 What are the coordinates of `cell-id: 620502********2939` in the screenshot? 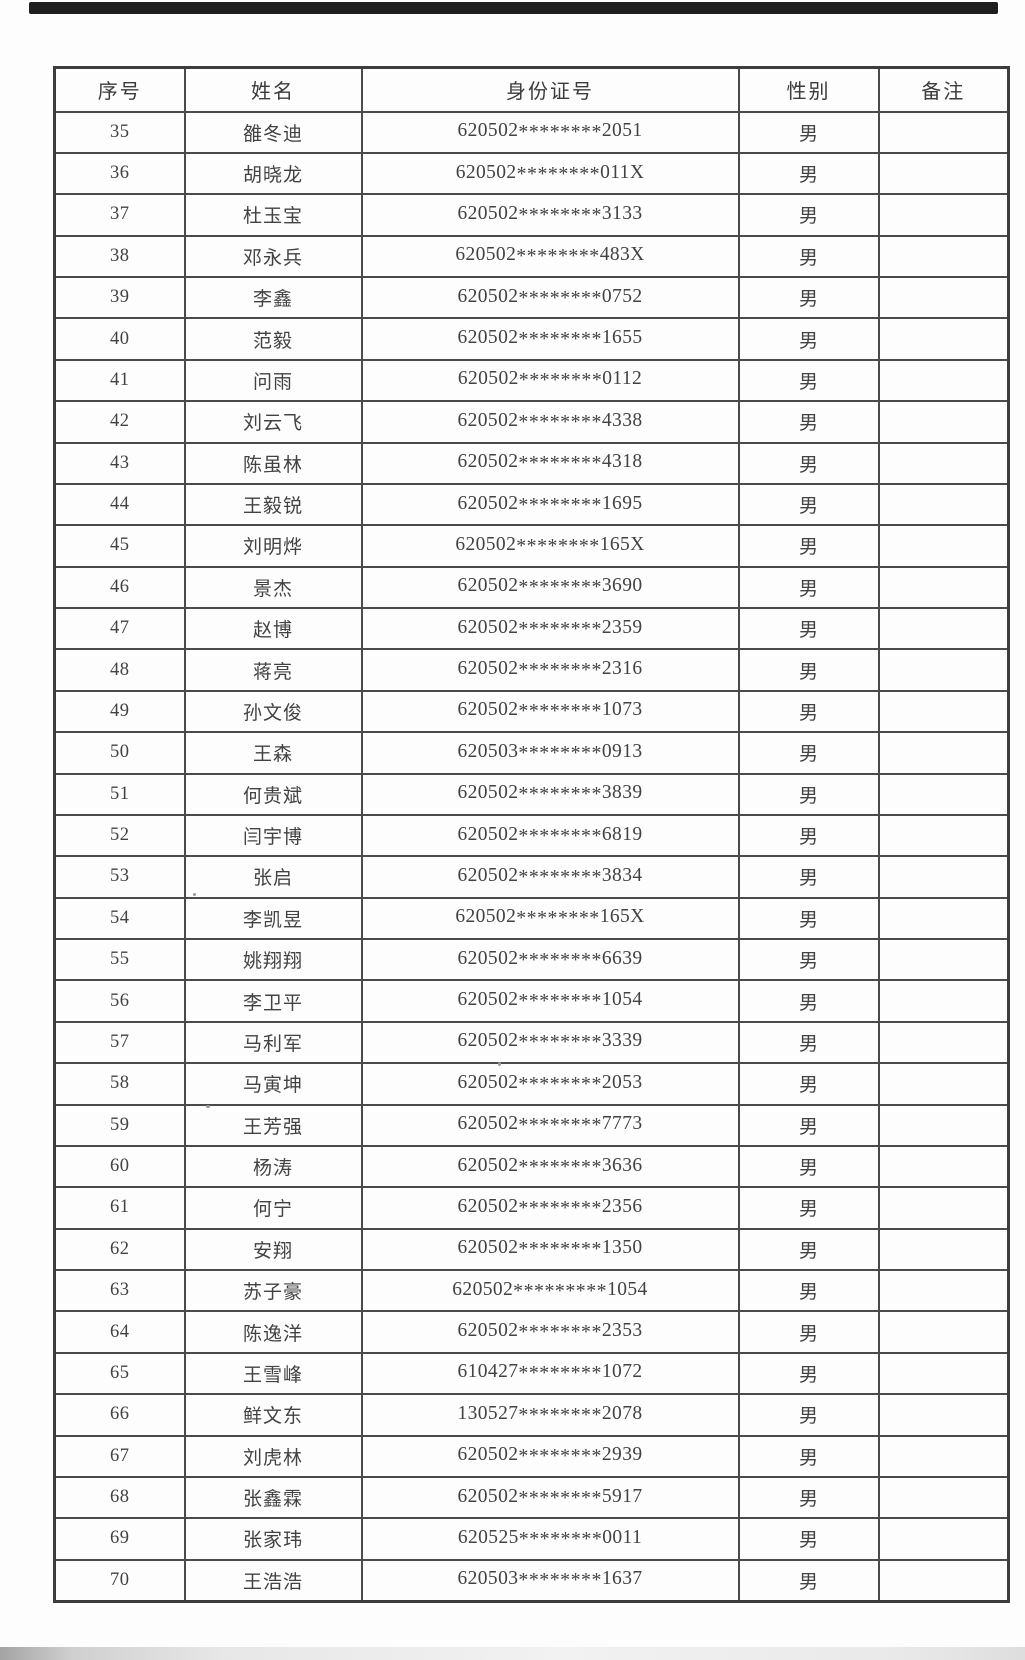 It's located at (550, 1456).